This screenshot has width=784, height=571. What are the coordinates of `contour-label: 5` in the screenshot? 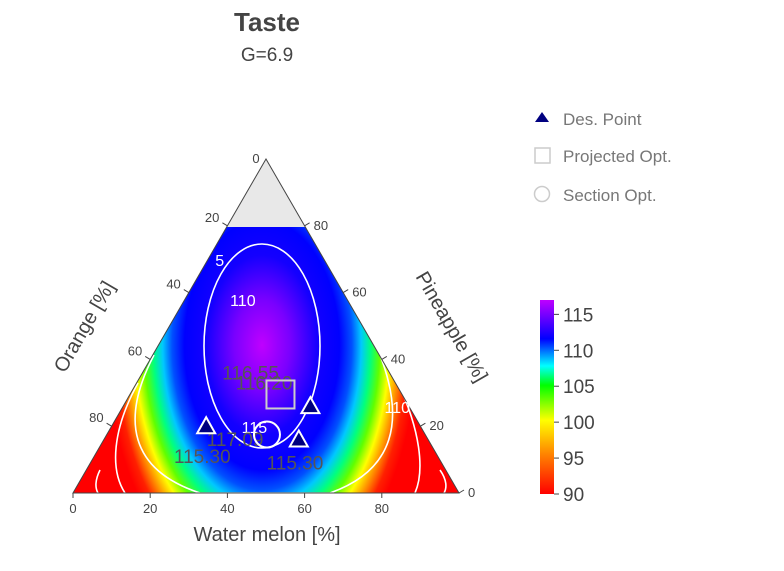 It's located at (219, 261).